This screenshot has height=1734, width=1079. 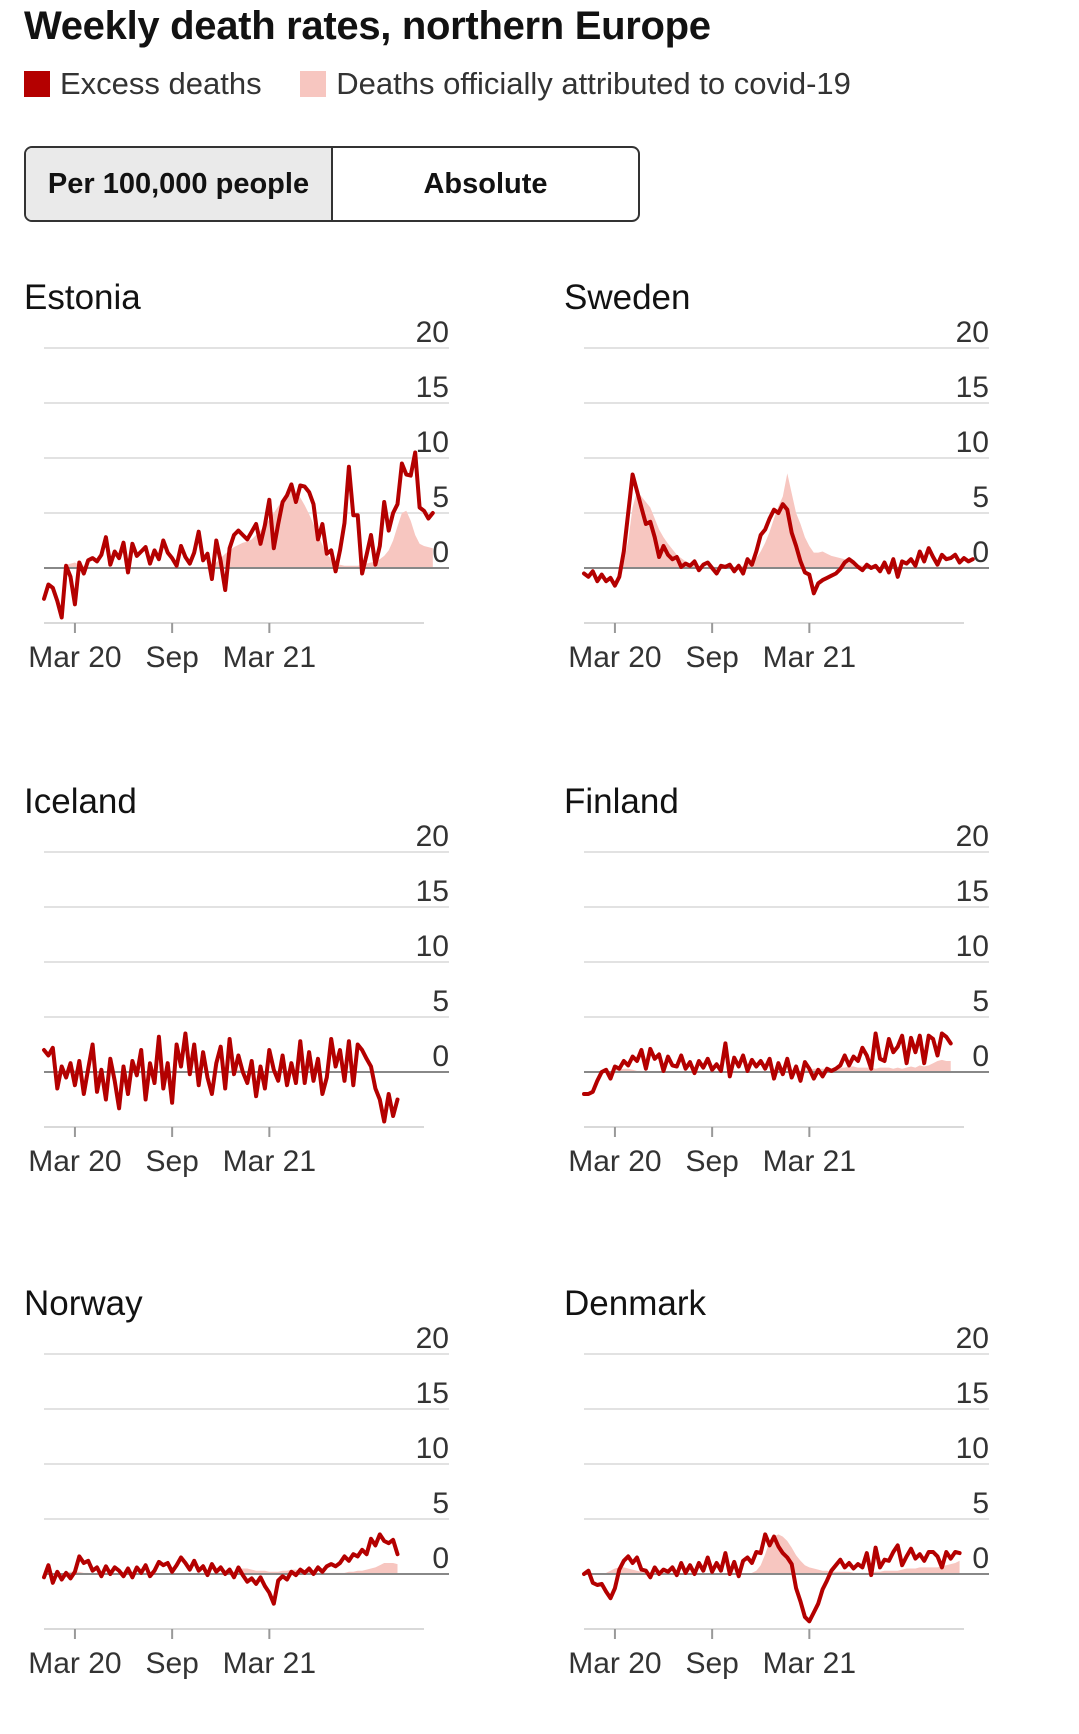 I want to click on legend-item-covid: Deaths officially attributed to covid-19, so click(x=575, y=84).